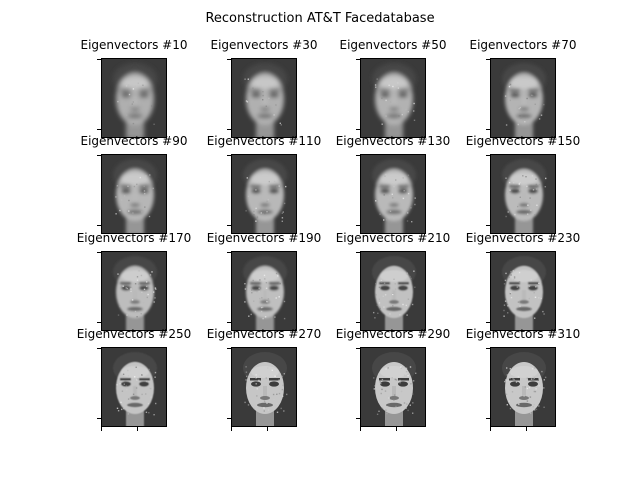  I want to click on panel-title: Eigenvectors #250, so click(134, 334).